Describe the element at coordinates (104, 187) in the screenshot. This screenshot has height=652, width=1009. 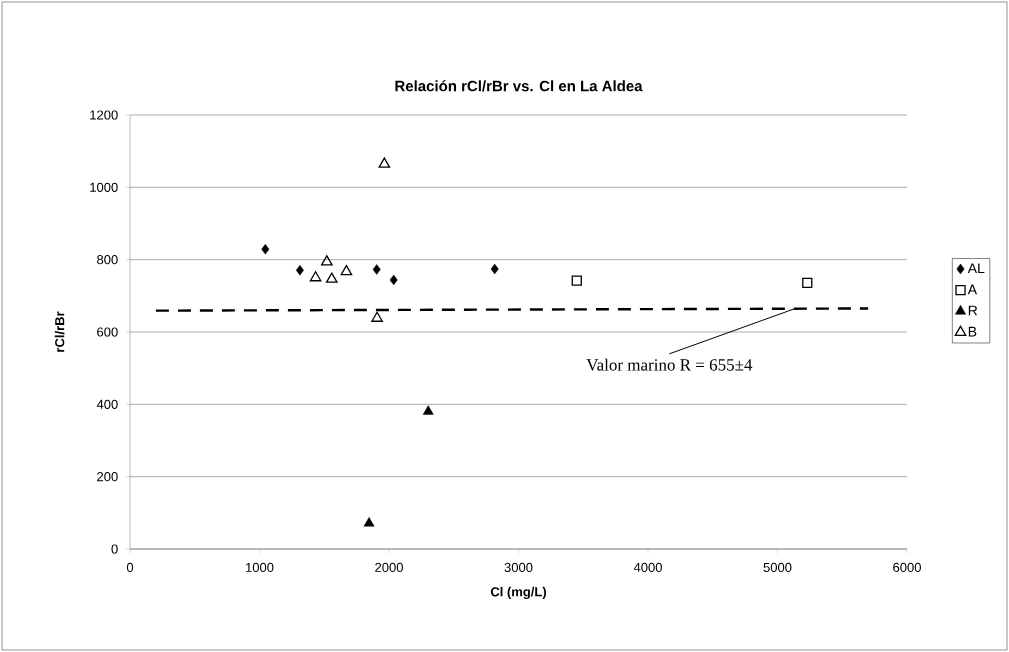
I see `y-tick-label: 1000` at that location.